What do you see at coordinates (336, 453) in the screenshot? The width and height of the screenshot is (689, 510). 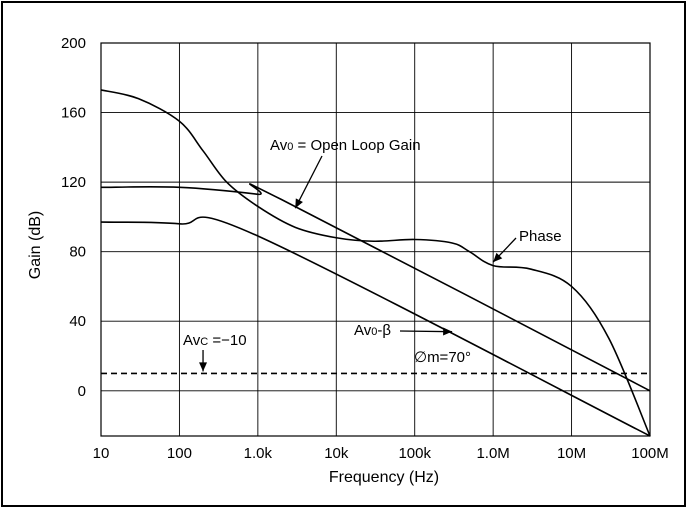 I see `x-tick-label: 10k` at bounding box center [336, 453].